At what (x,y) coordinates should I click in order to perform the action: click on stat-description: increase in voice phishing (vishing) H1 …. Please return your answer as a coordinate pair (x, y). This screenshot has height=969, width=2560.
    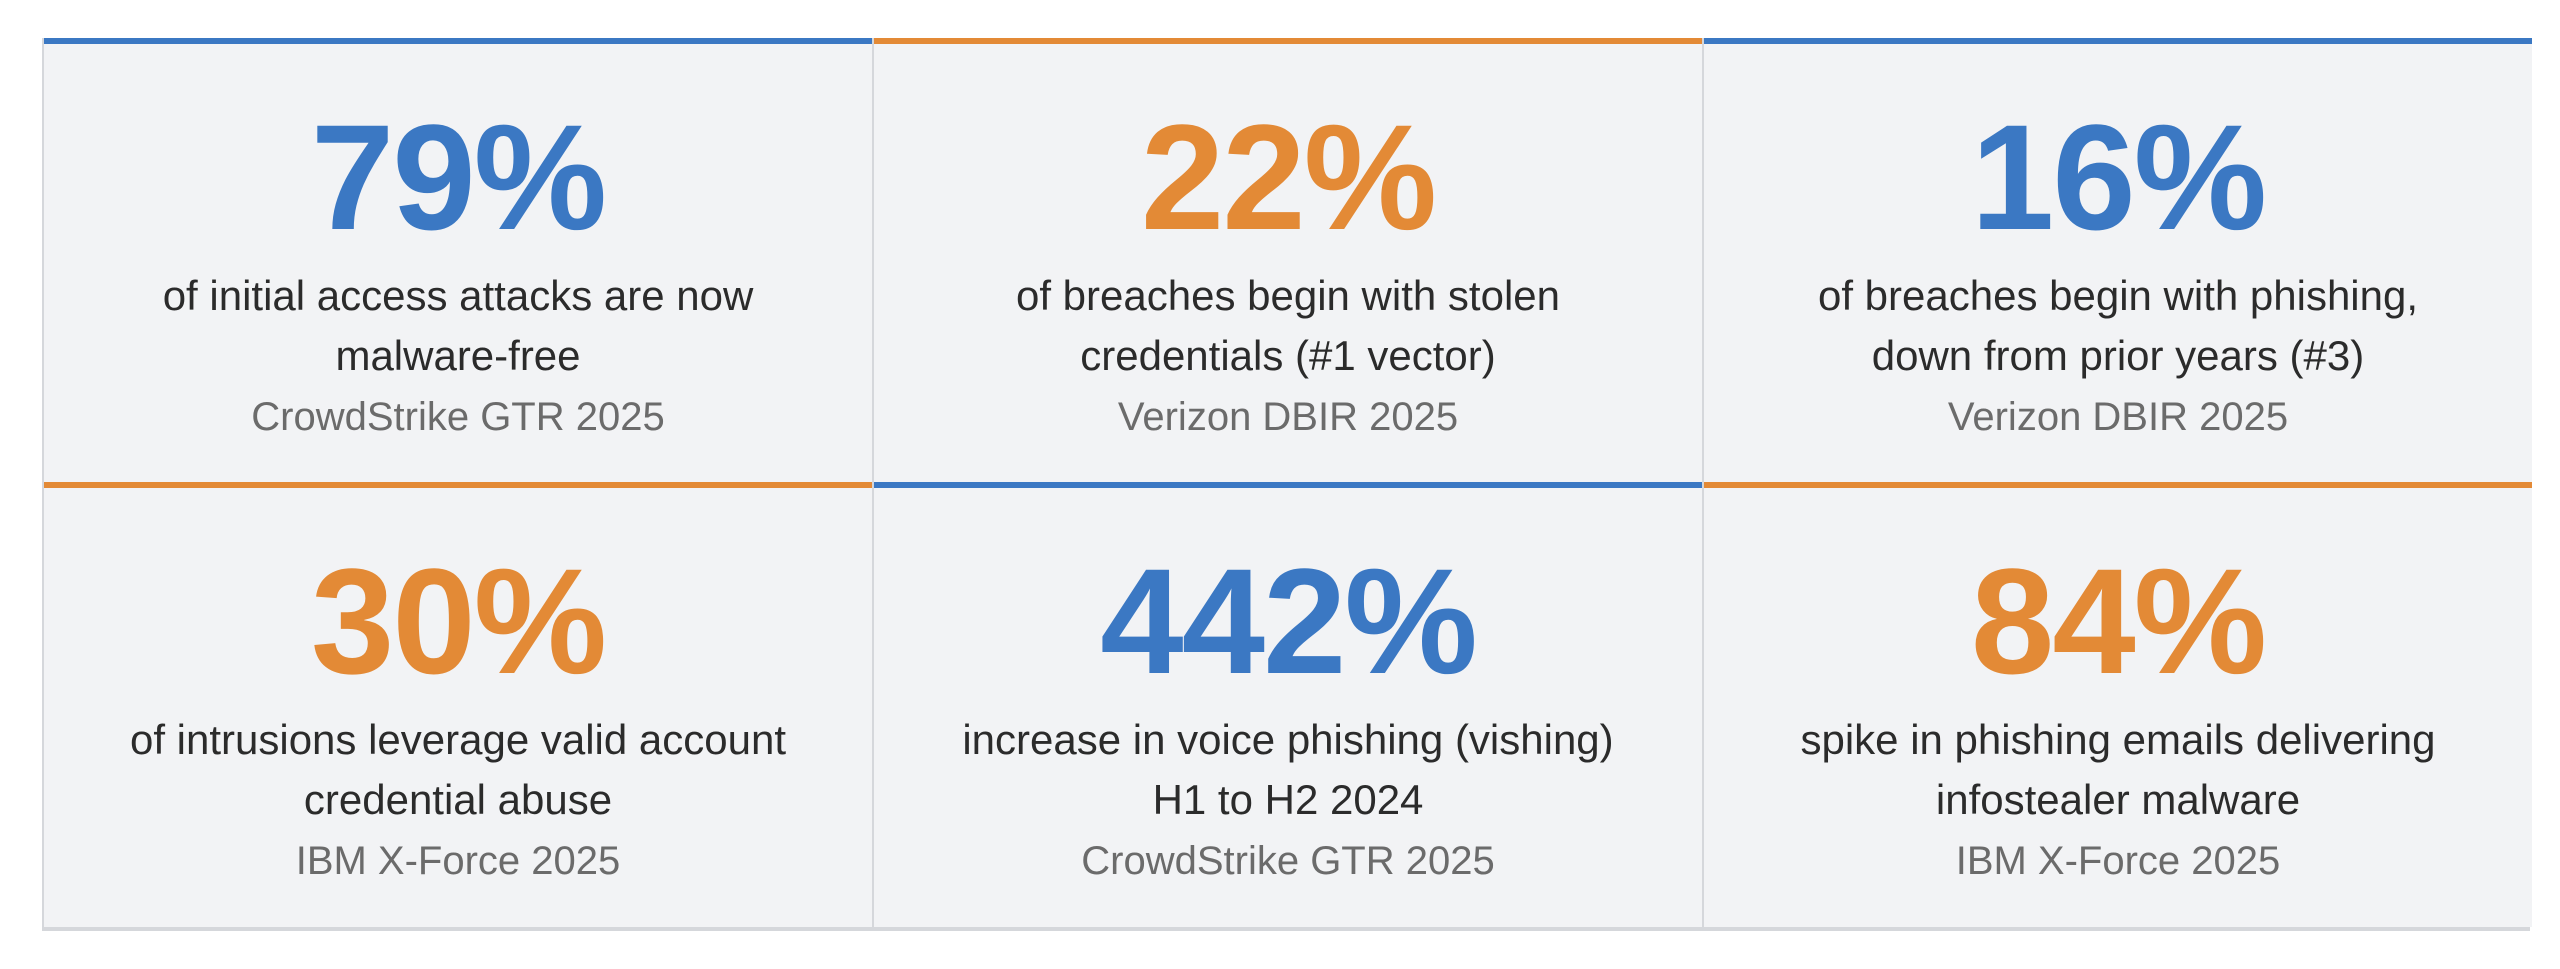
    Looking at the image, I should click on (1288, 770).